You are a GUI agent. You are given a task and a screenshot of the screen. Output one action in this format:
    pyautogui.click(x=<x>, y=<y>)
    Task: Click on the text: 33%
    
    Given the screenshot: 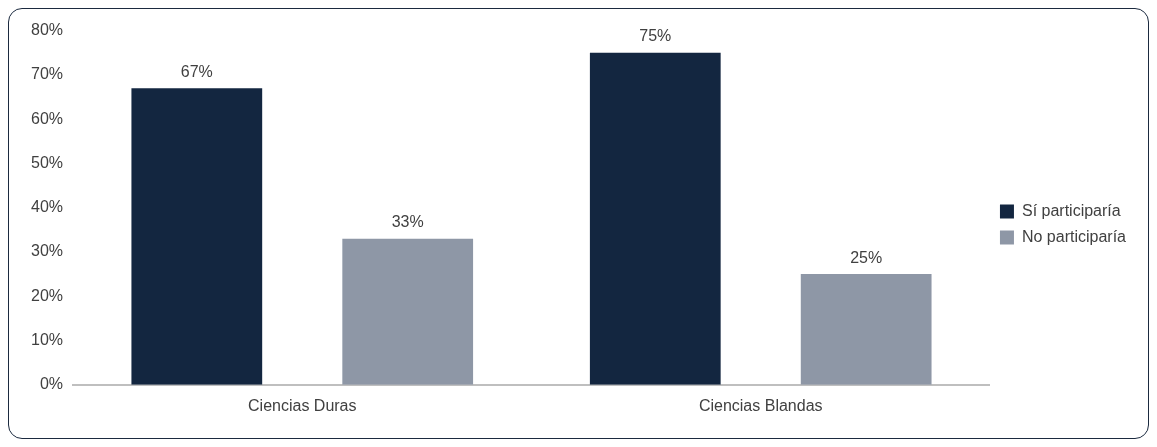 What is the action you would take?
    pyautogui.click(x=407, y=222)
    